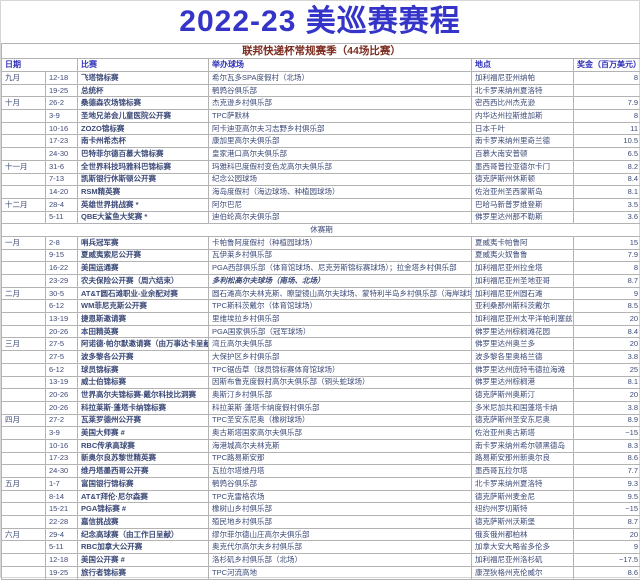  Describe the element at coordinates (62, 141) in the screenshot. I see `date-cell: 17-23` at that location.